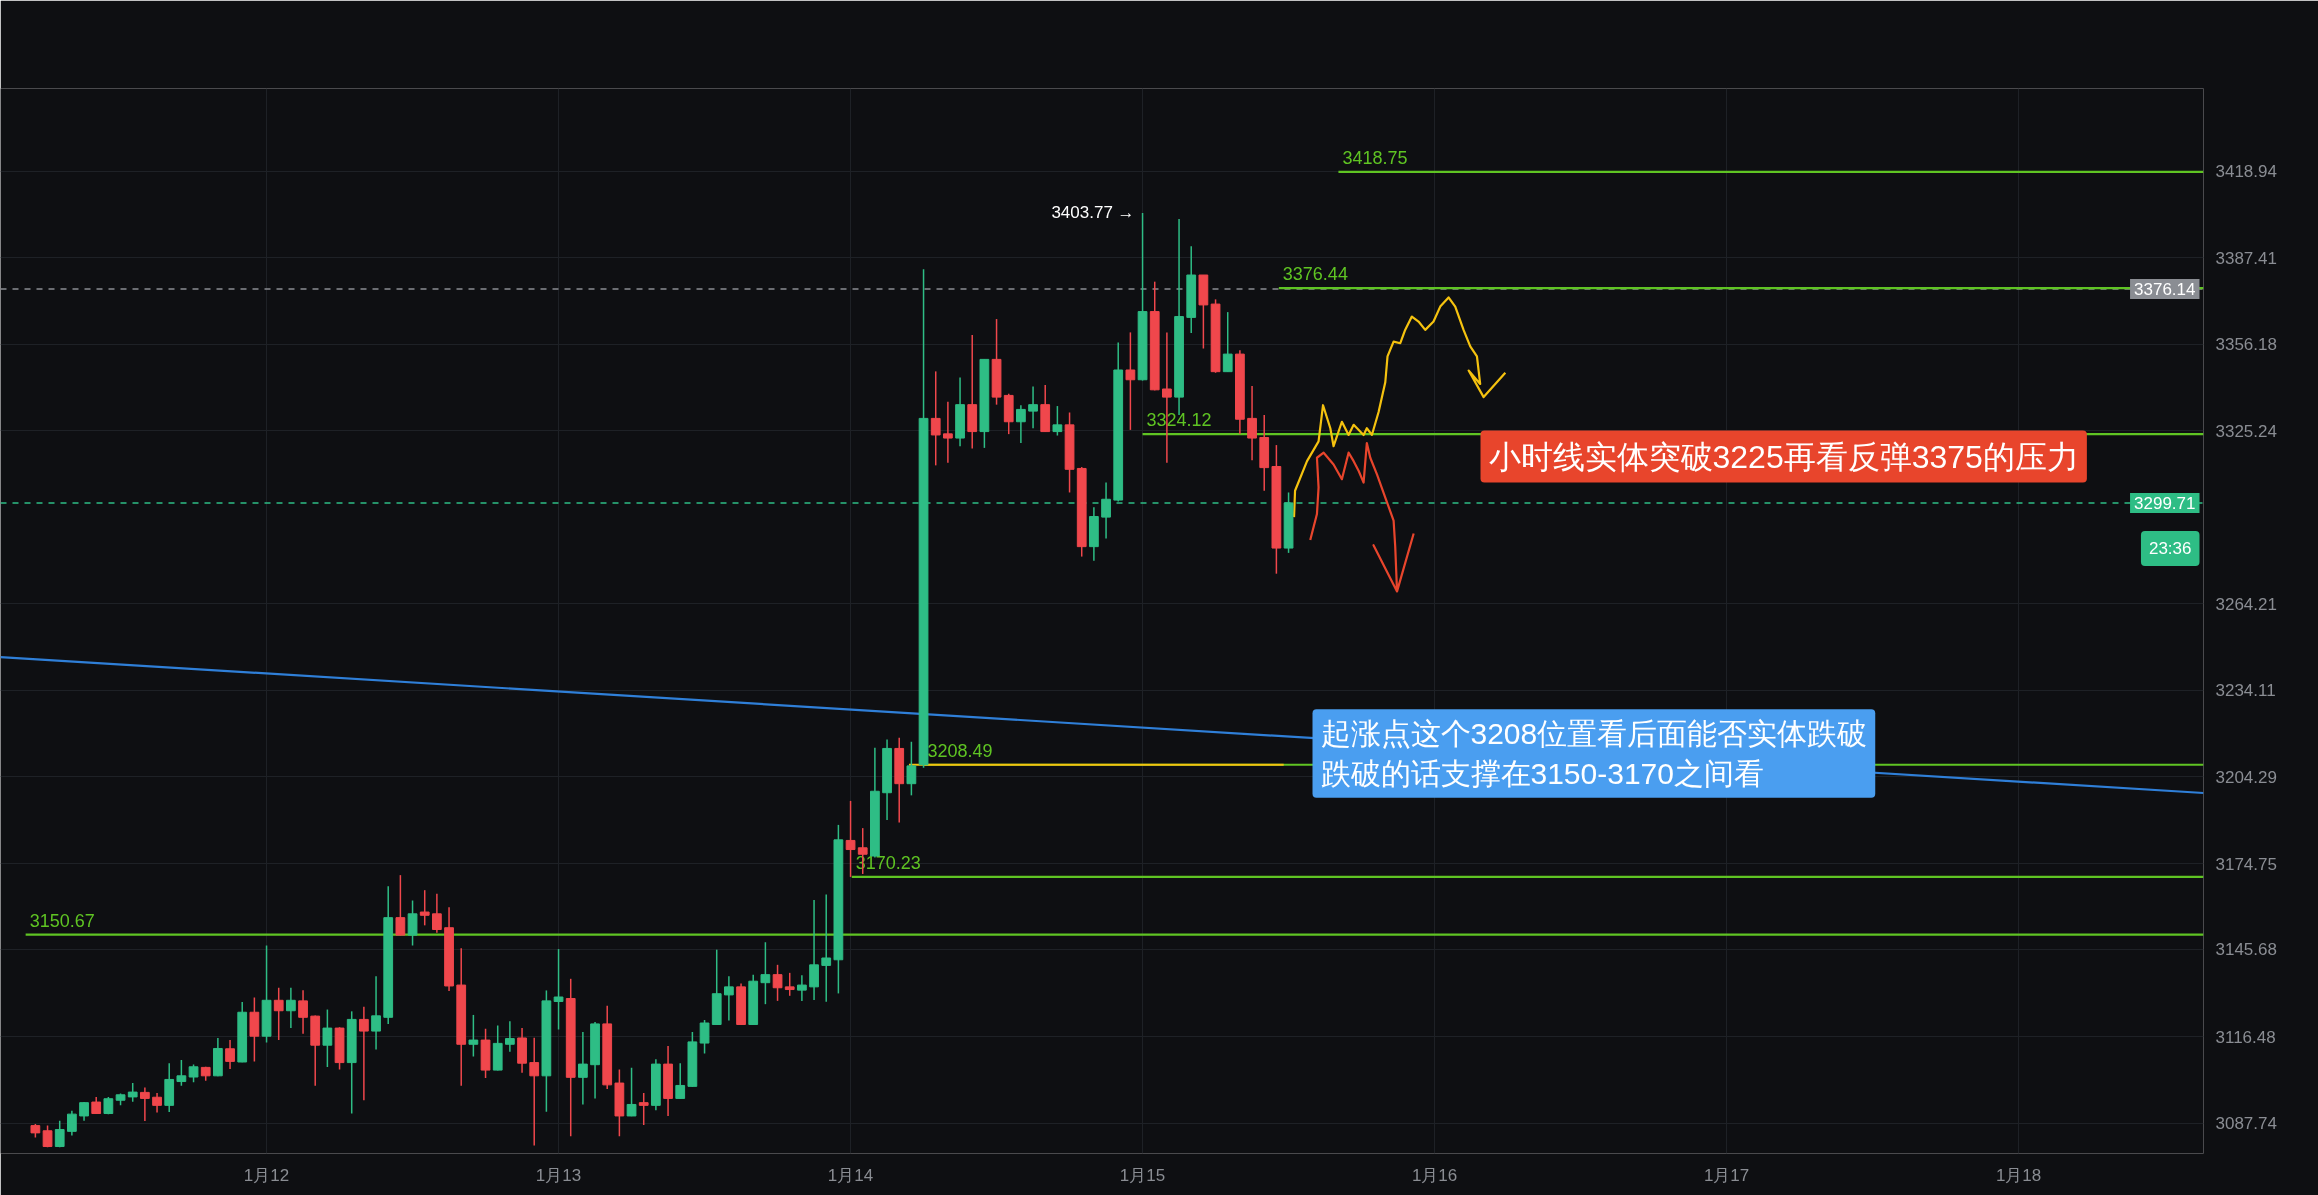 The height and width of the screenshot is (1195, 2318). What do you see at coordinates (1594, 753) in the screenshot?
I see `annotation: 起涨点这个3208位置看后面能否实体跌破跌破的话支撑在3150-3170之间看` at bounding box center [1594, 753].